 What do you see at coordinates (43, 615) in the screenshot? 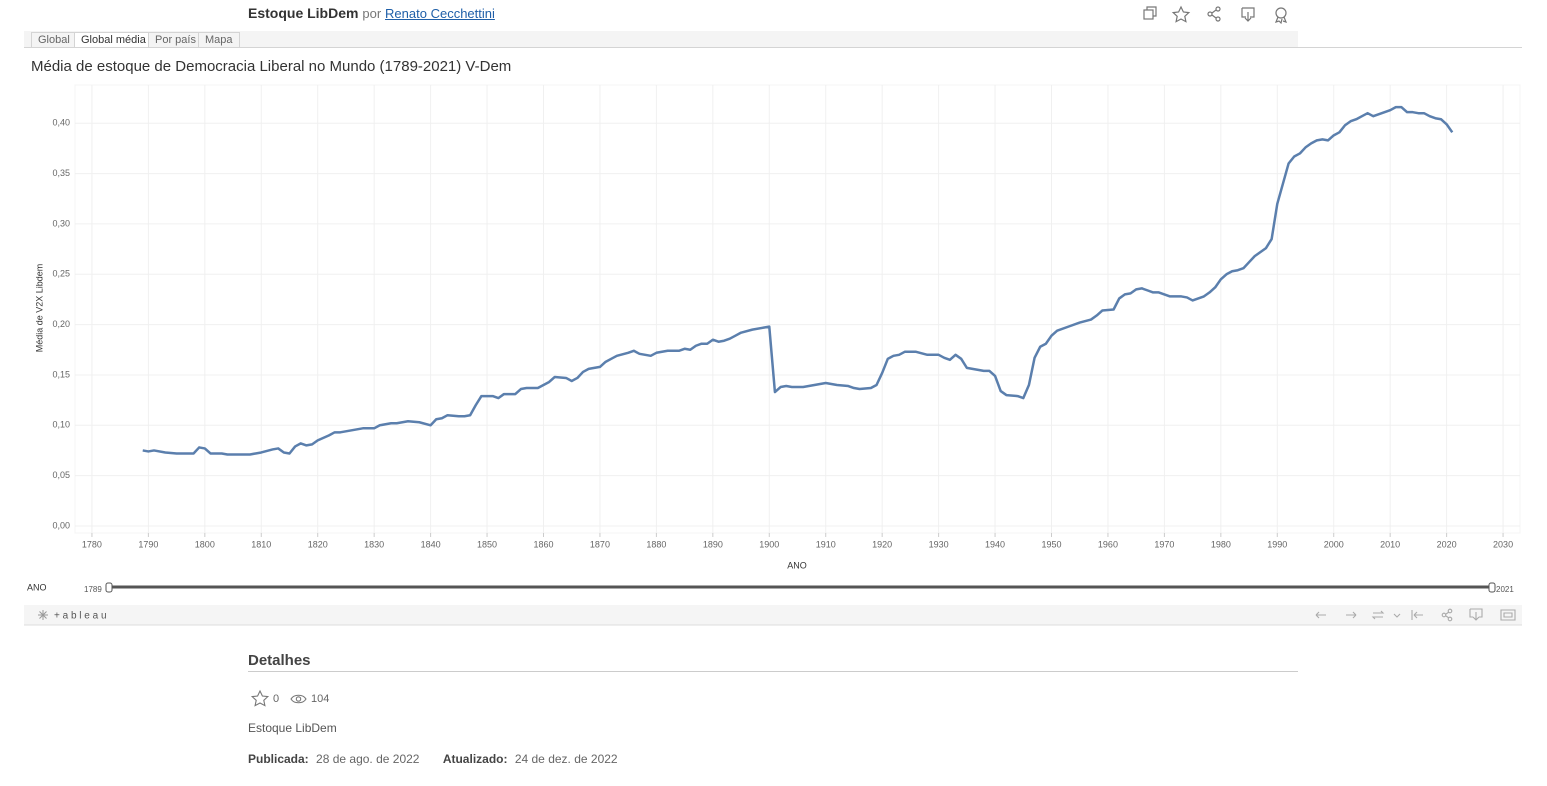
I see `tableau-mark` at bounding box center [43, 615].